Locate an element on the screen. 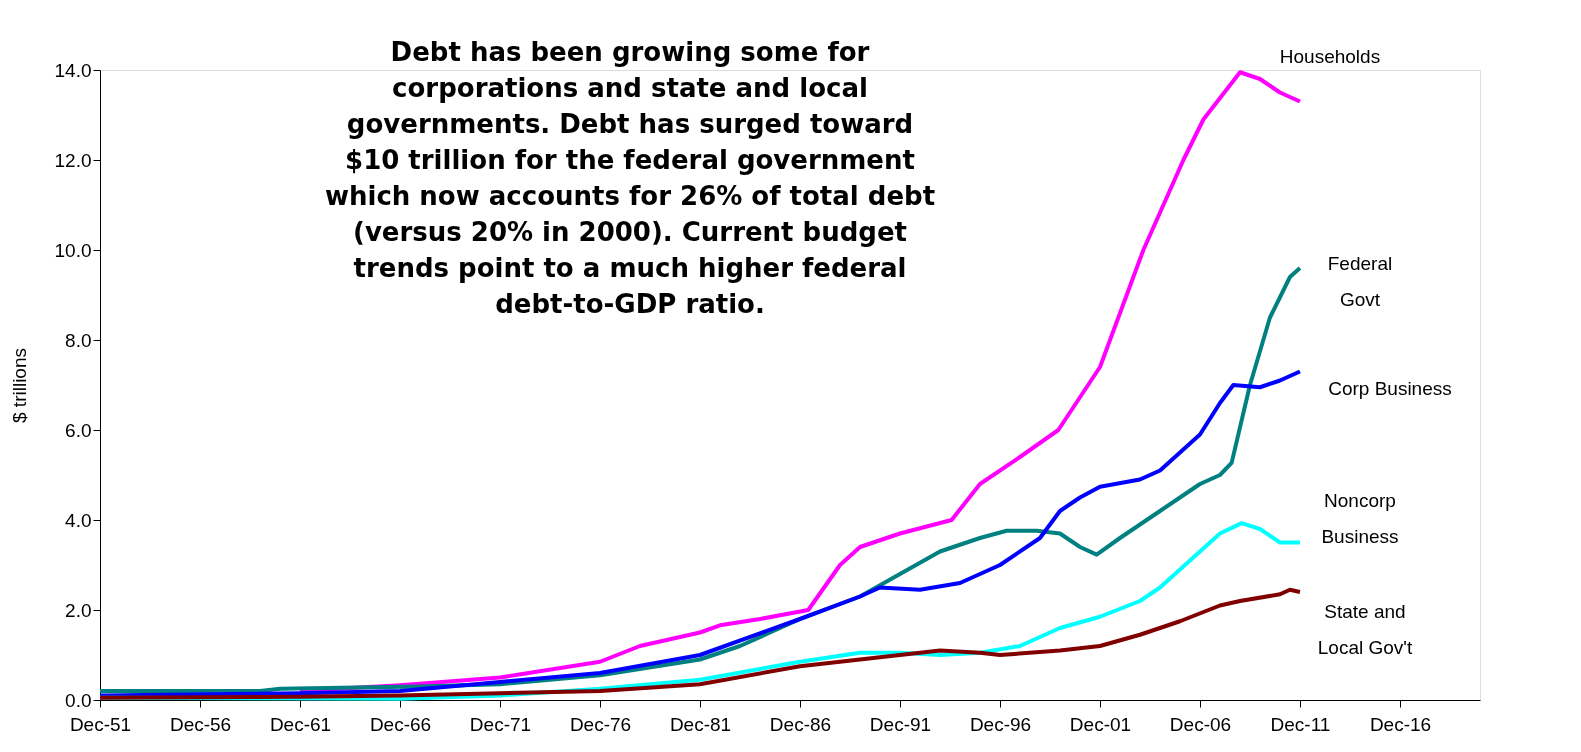 This screenshot has width=1581, height=752. x-tick-label: Dec-86 is located at coordinates (800, 724).